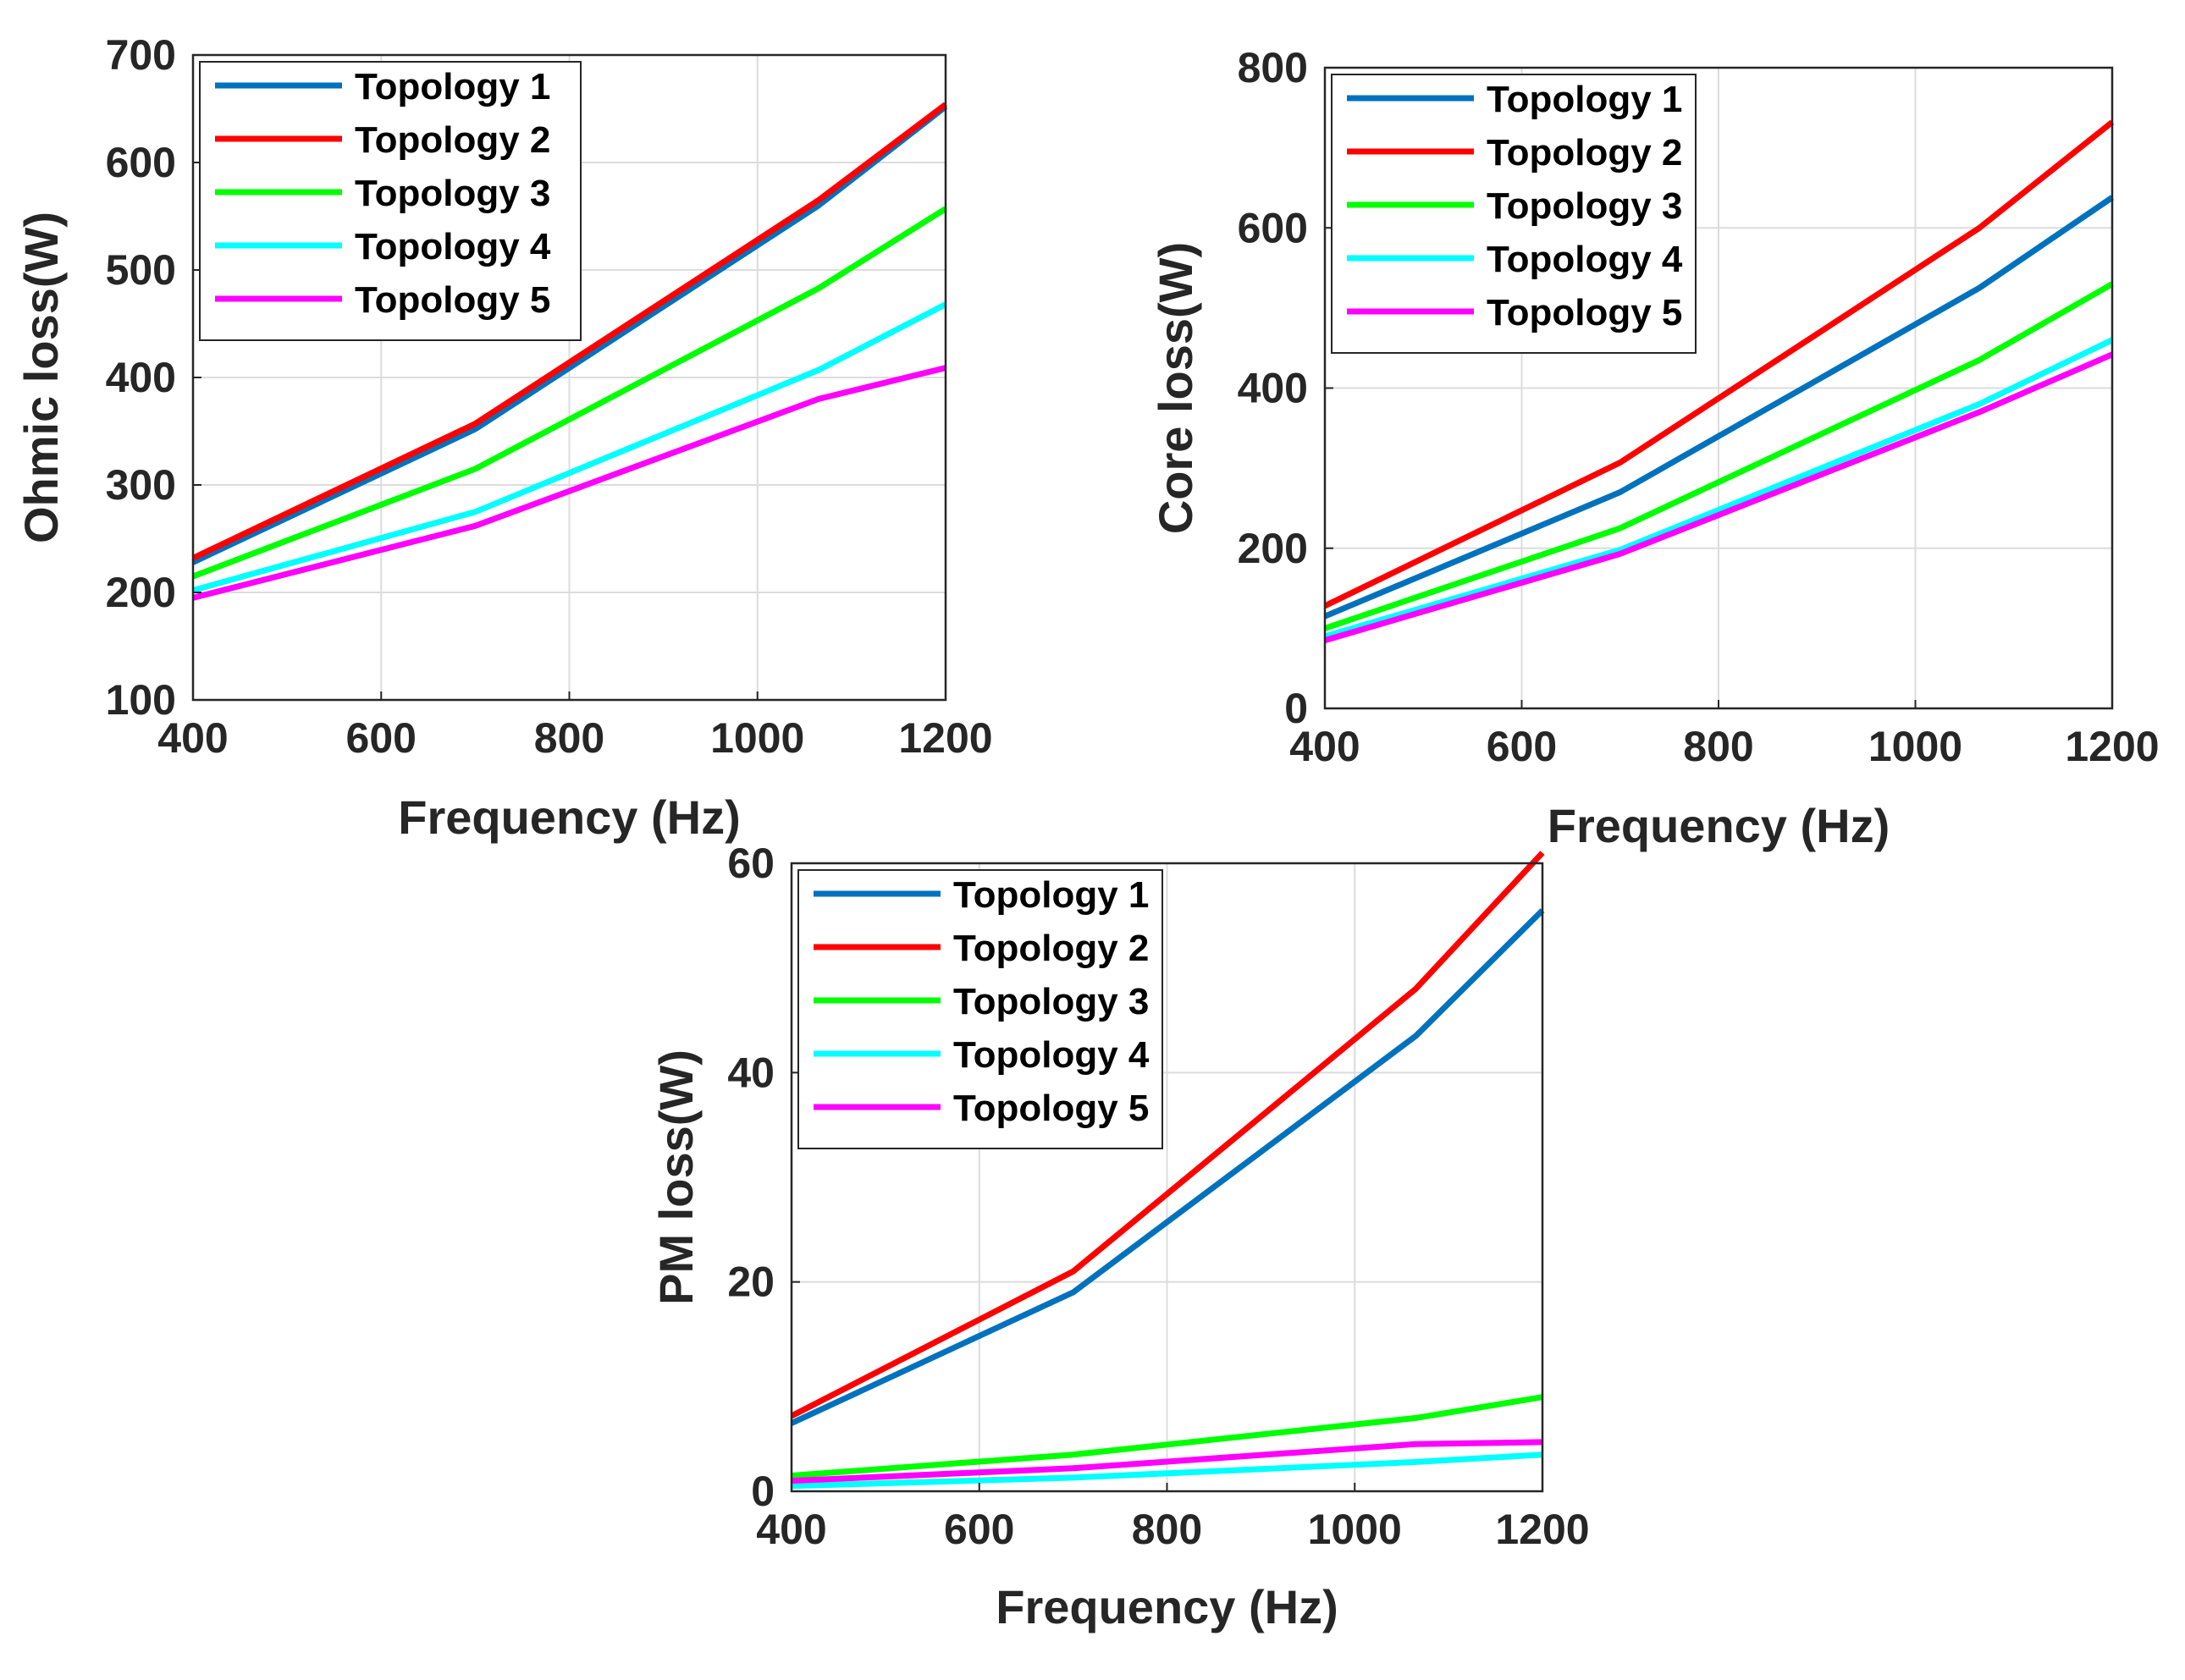 The height and width of the screenshot is (1680, 2185). What do you see at coordinates (141, 485) in the screenshot?
I see `y-tick-label: 300` at bounding box center [141, 485].